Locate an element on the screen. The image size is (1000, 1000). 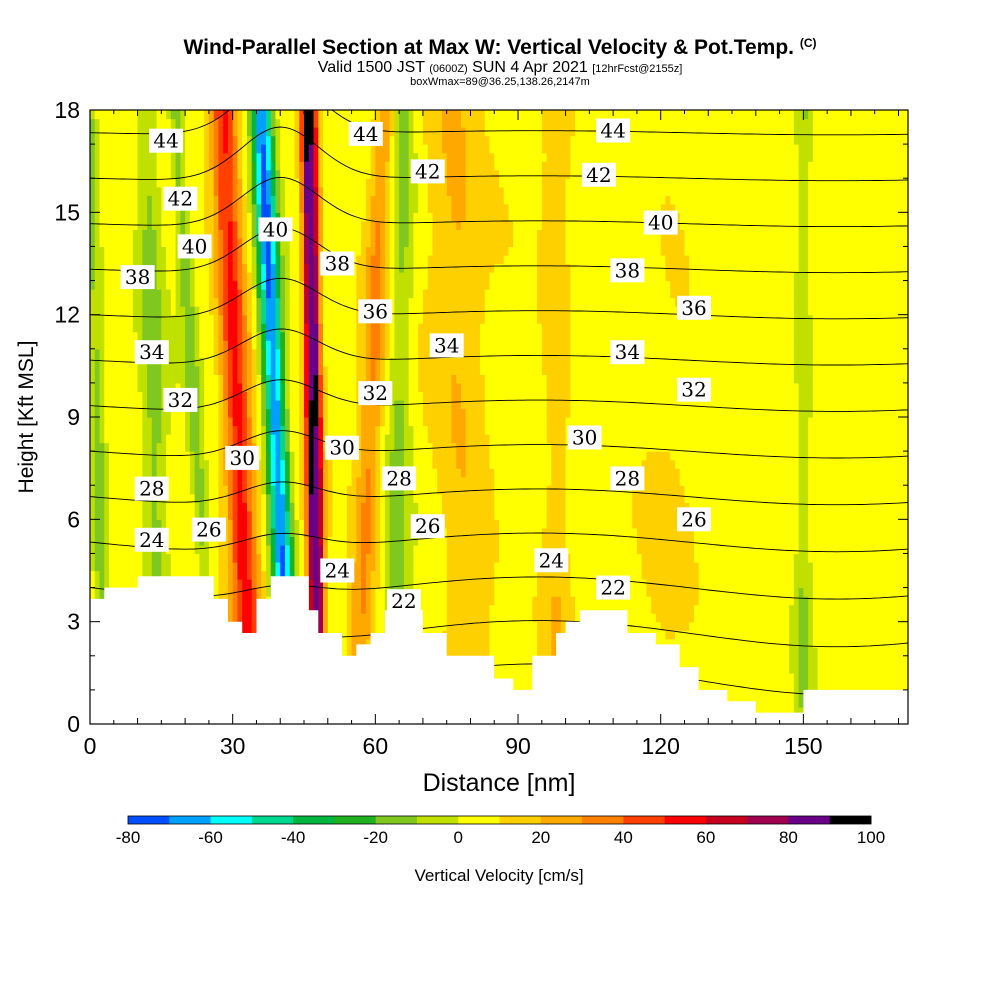
colorbar-swatch is located at coordinates (809, 820).